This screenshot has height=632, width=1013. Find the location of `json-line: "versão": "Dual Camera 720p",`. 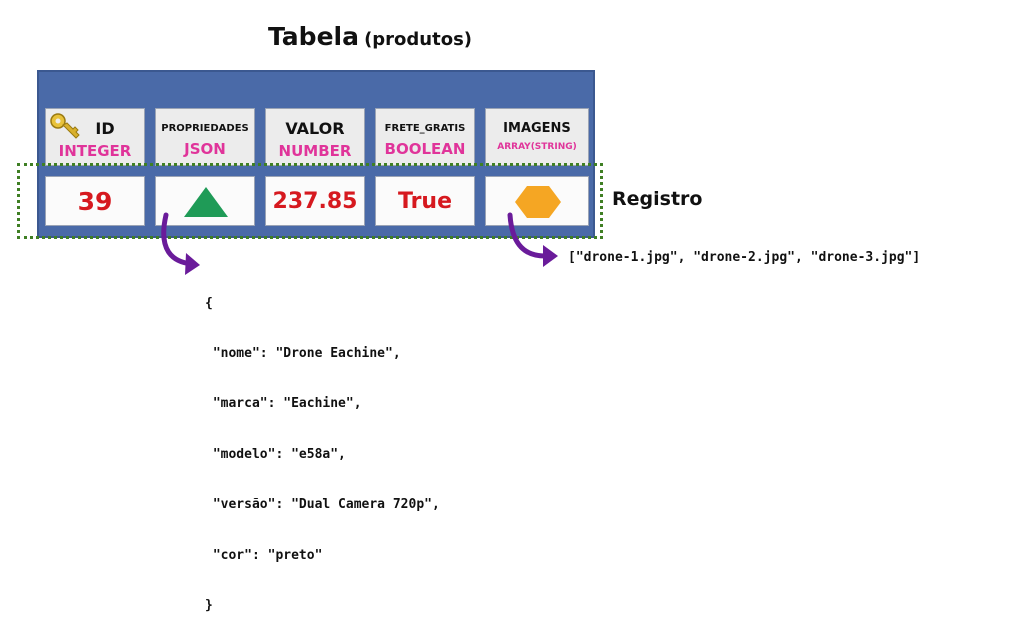

json-line: "versão": "Dual Camera 720p", is located at coordinates (322, 505).